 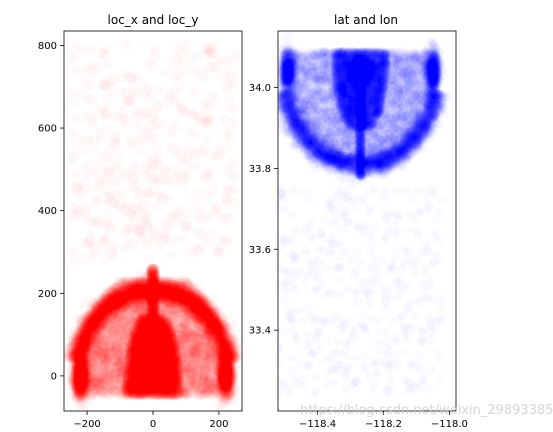 What do you see at coordinates (153, 20) in the screenshot?
I see `chart-title: loc_x and loc_y` at bounding box center [153, 20].